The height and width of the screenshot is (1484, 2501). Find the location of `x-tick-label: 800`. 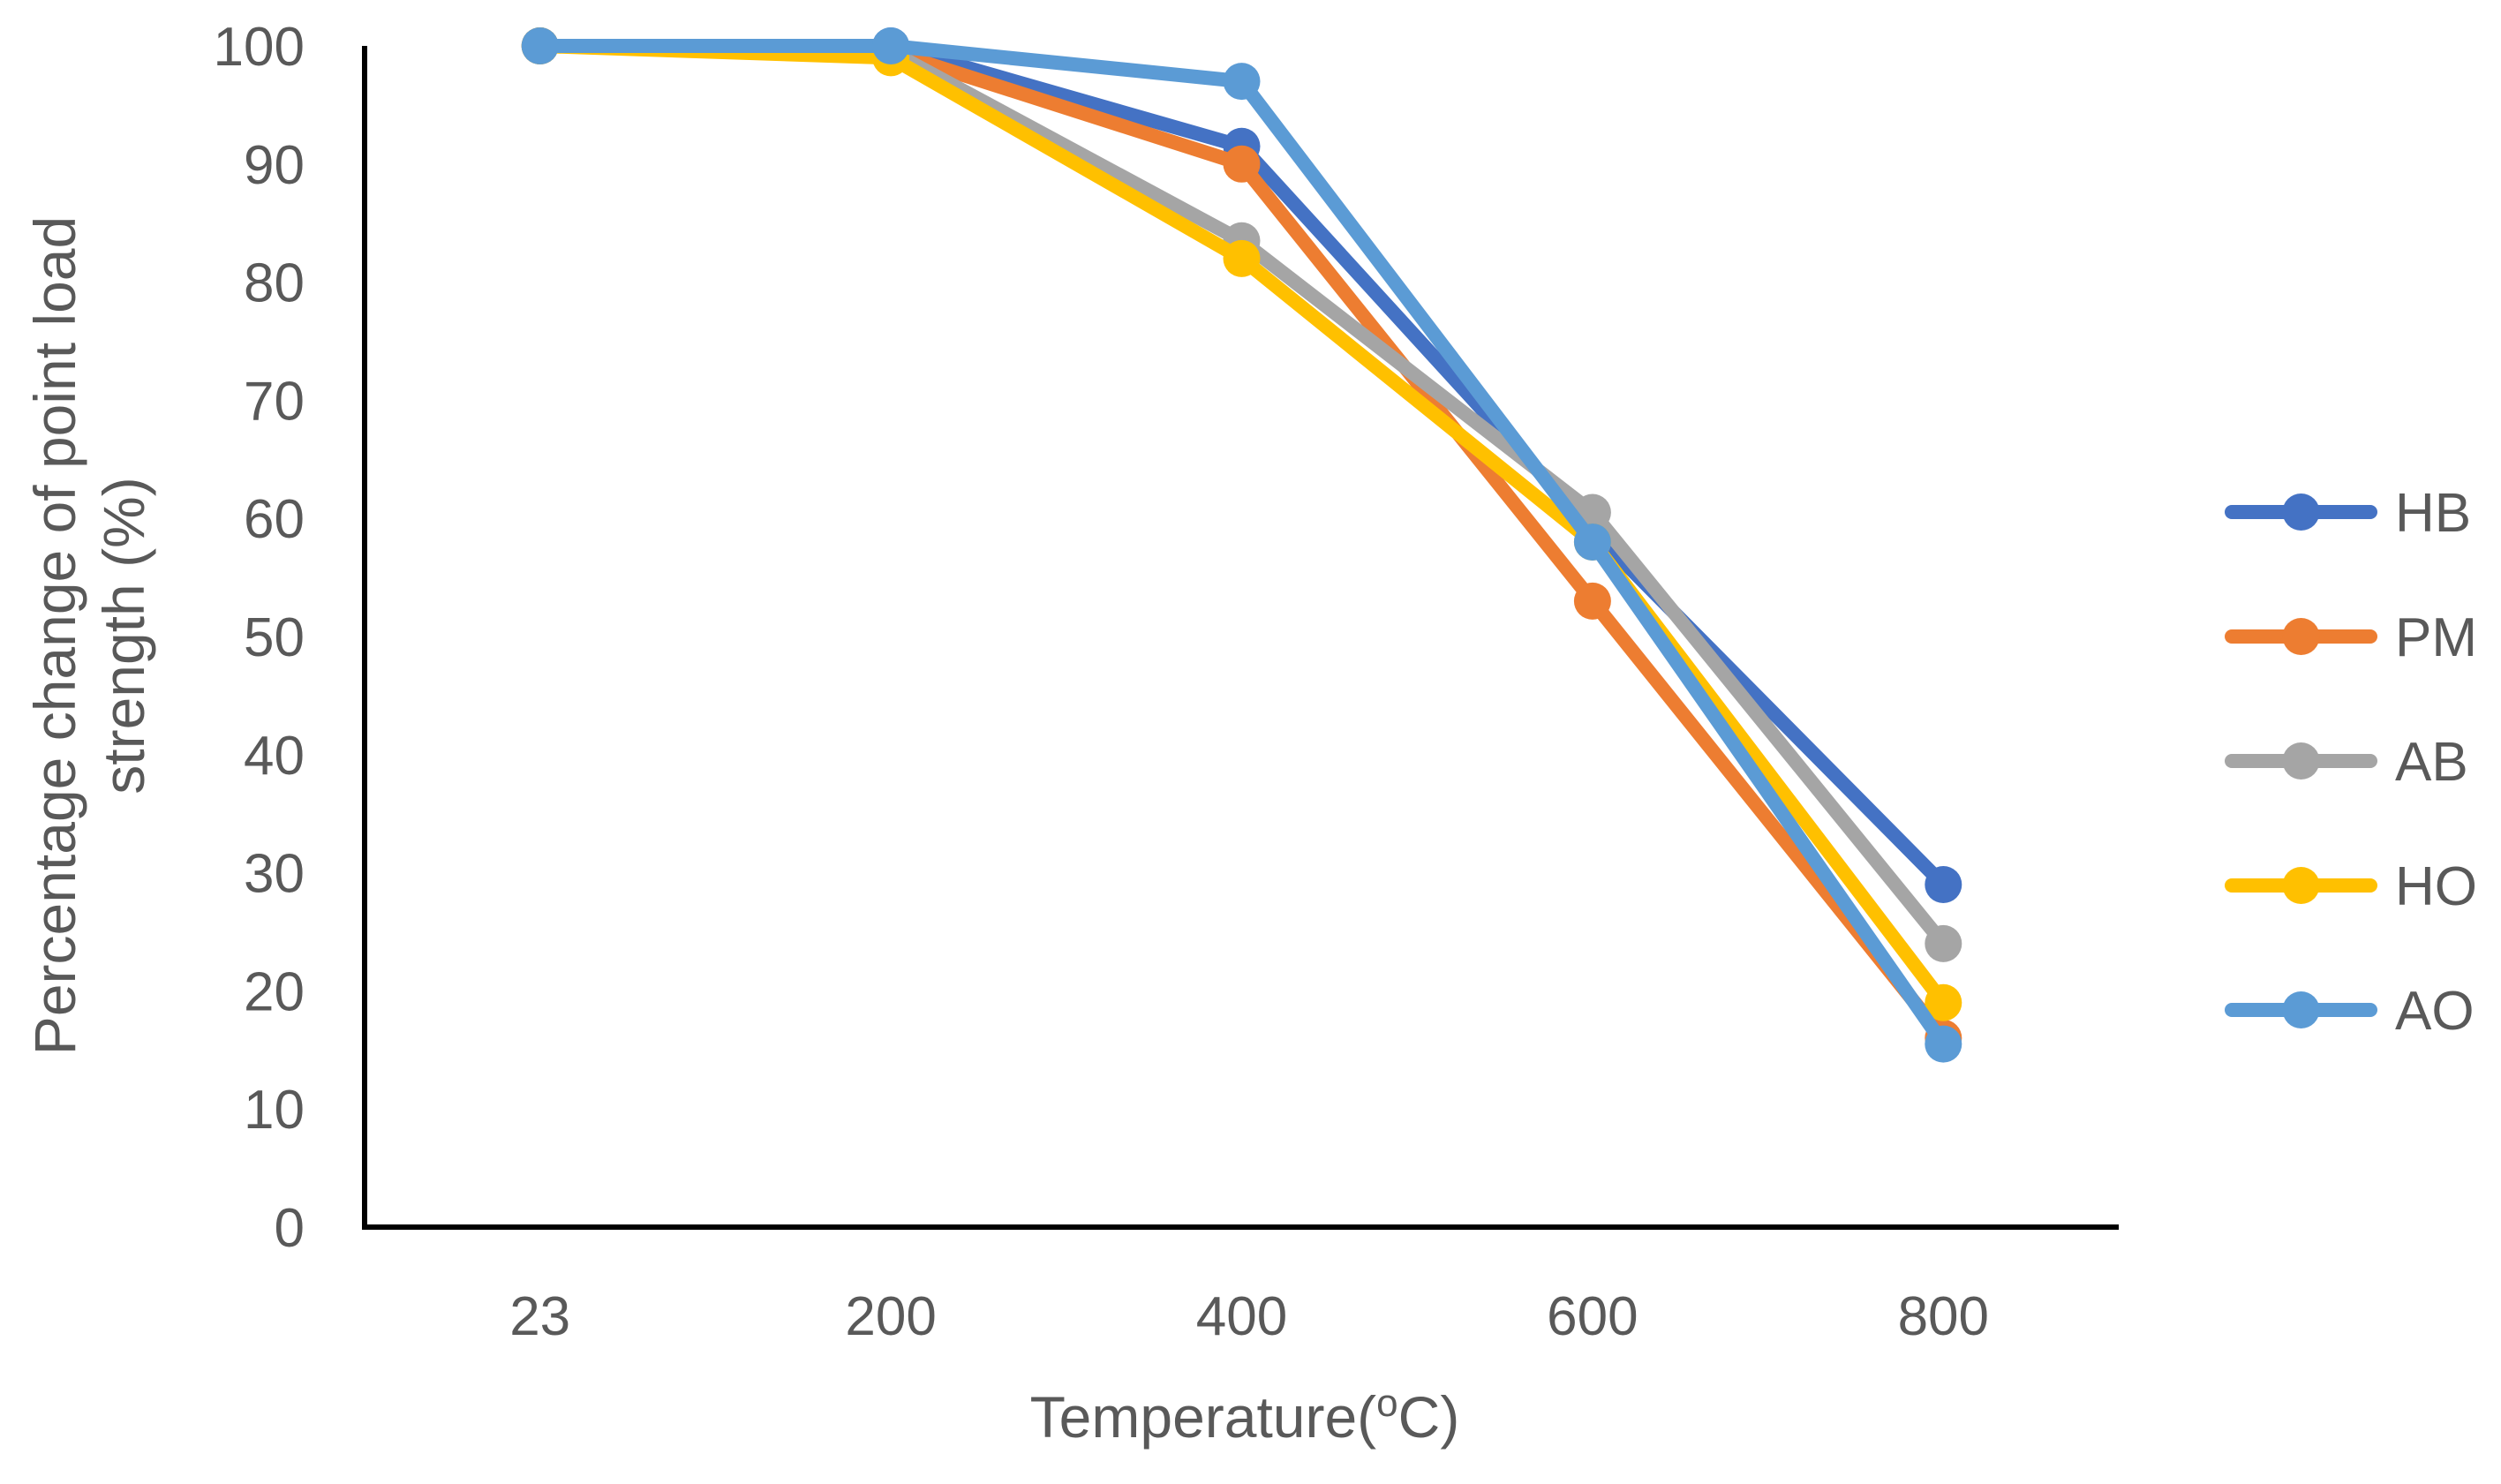

x-tick-label: 800 is located at coordinates (1943, 1316).